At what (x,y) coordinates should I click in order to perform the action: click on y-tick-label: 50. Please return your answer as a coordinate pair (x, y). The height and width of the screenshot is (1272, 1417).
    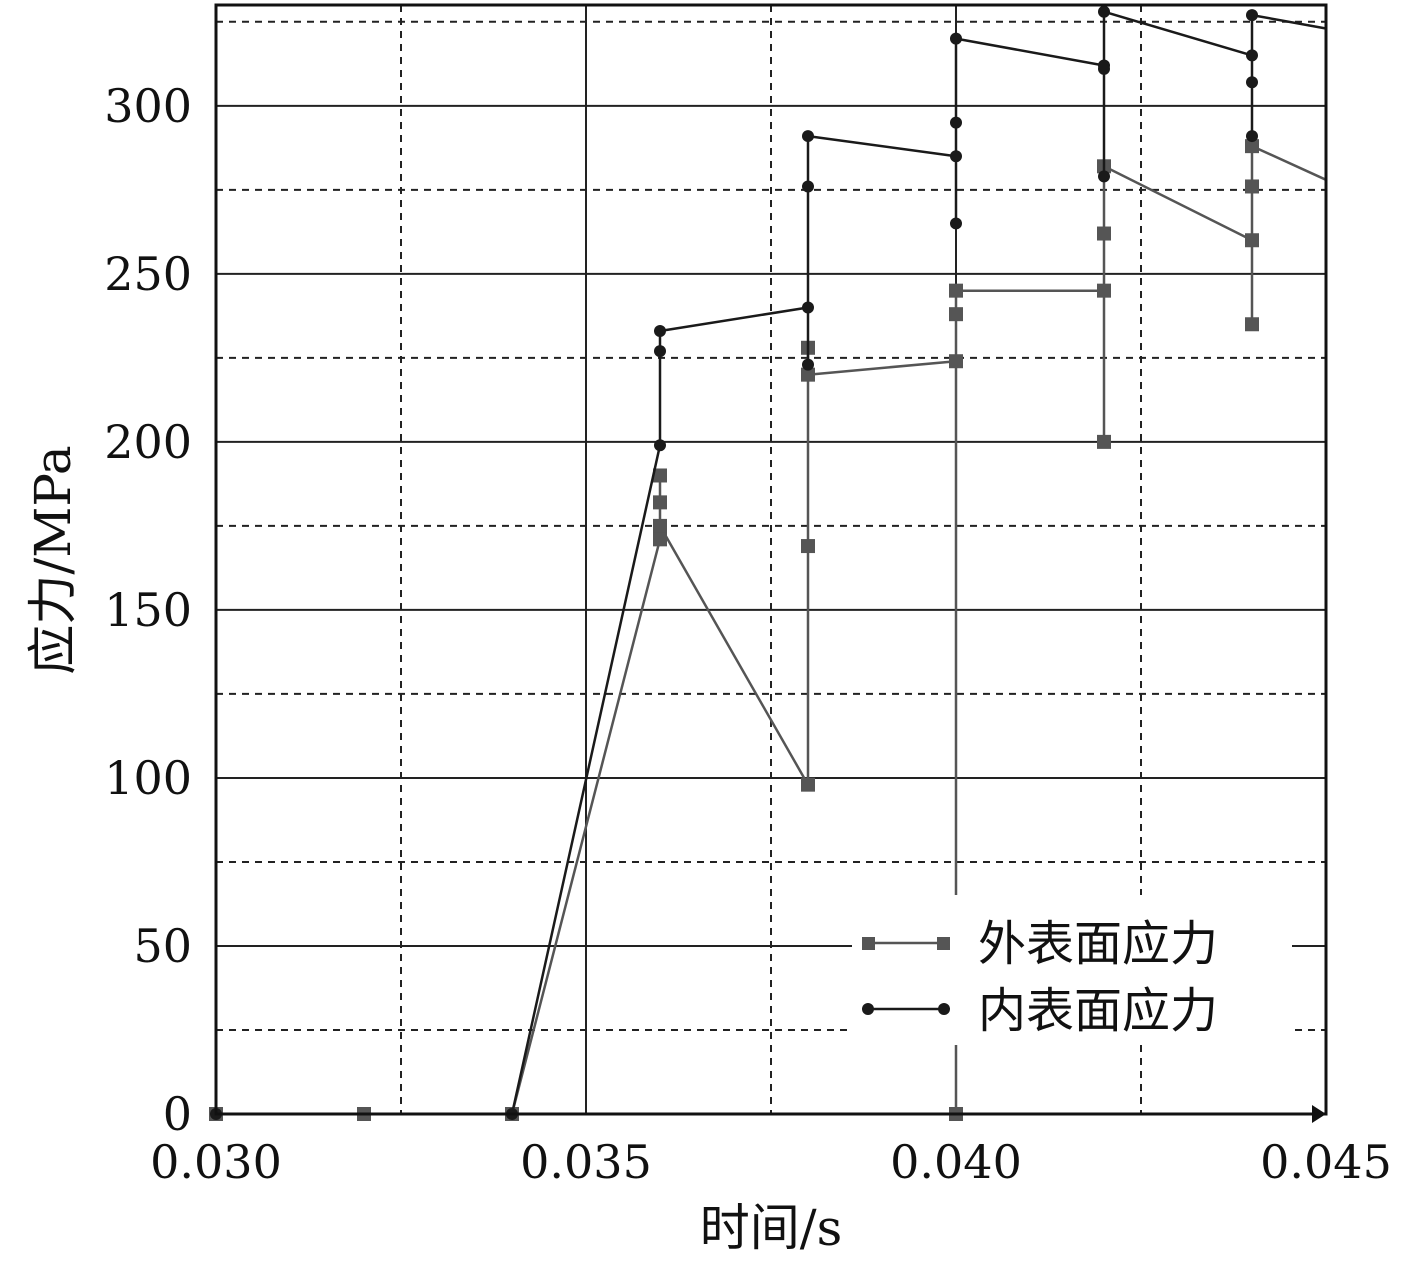
    Looking at the image, I should click on (162, 946).